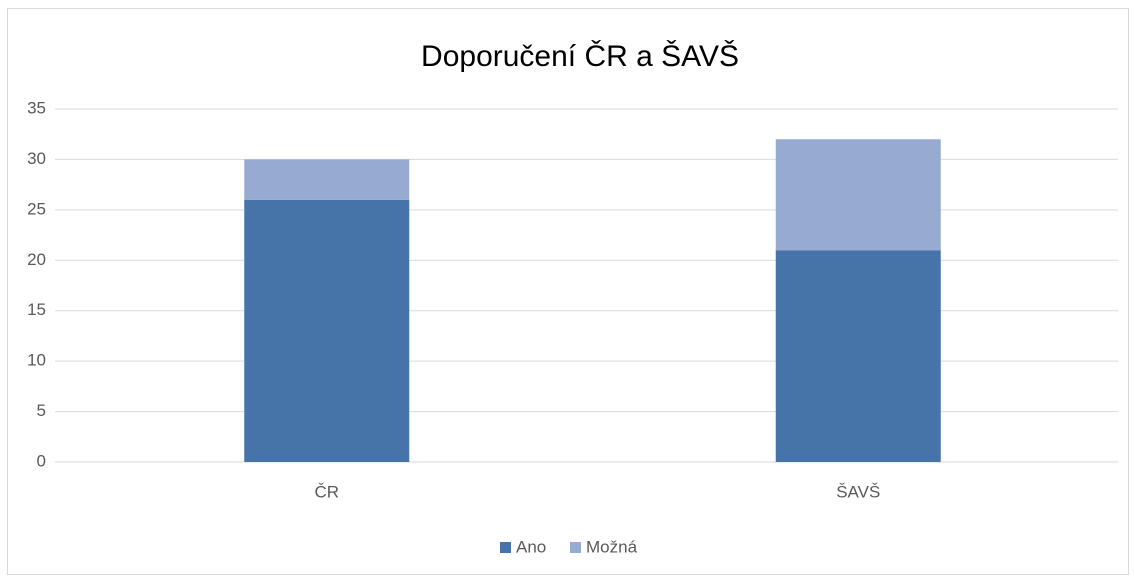 The width and height of the screenshot is (1135, 578). I want to click on y-tick-label: 10, so click(36, 360).